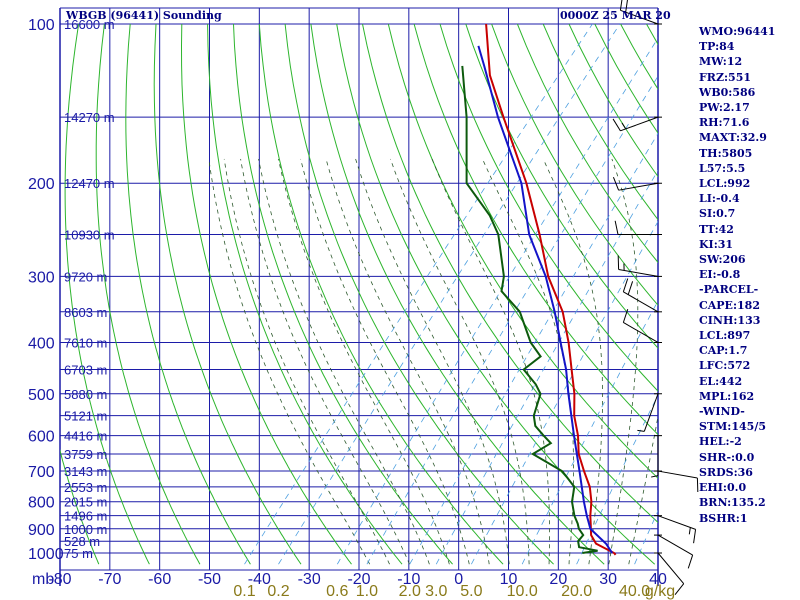  I want to click on pressure-tick-label: 800, so click(41, 503).